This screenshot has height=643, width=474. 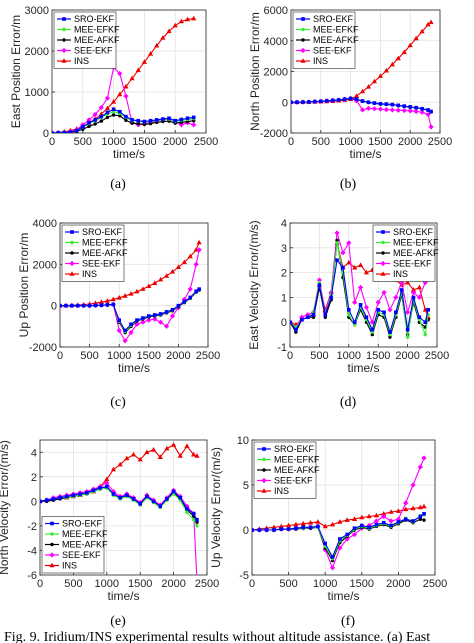 I want to click on x-tick-label: 1000, so click(x=350, y=142).